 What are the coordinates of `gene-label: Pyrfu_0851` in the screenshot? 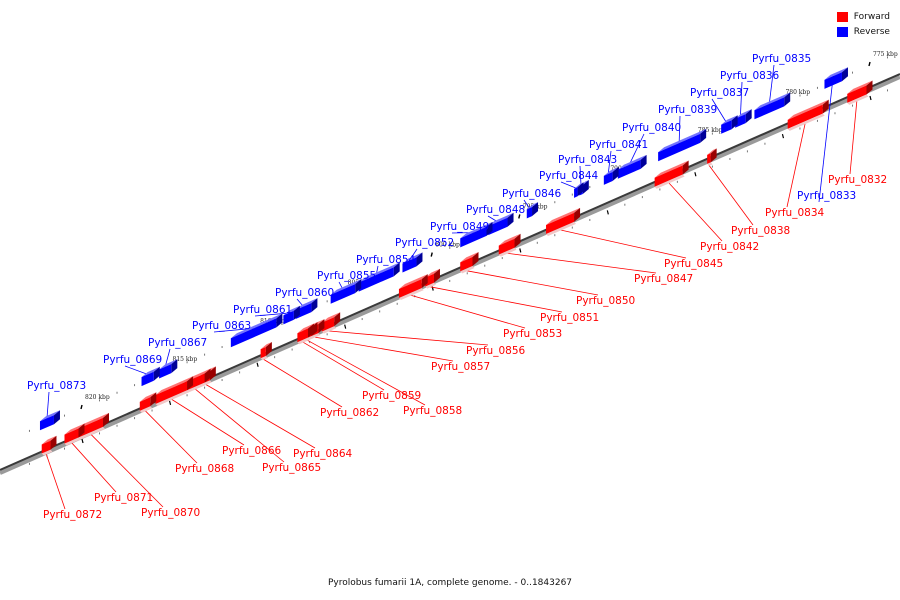 It's located at (569, 318).